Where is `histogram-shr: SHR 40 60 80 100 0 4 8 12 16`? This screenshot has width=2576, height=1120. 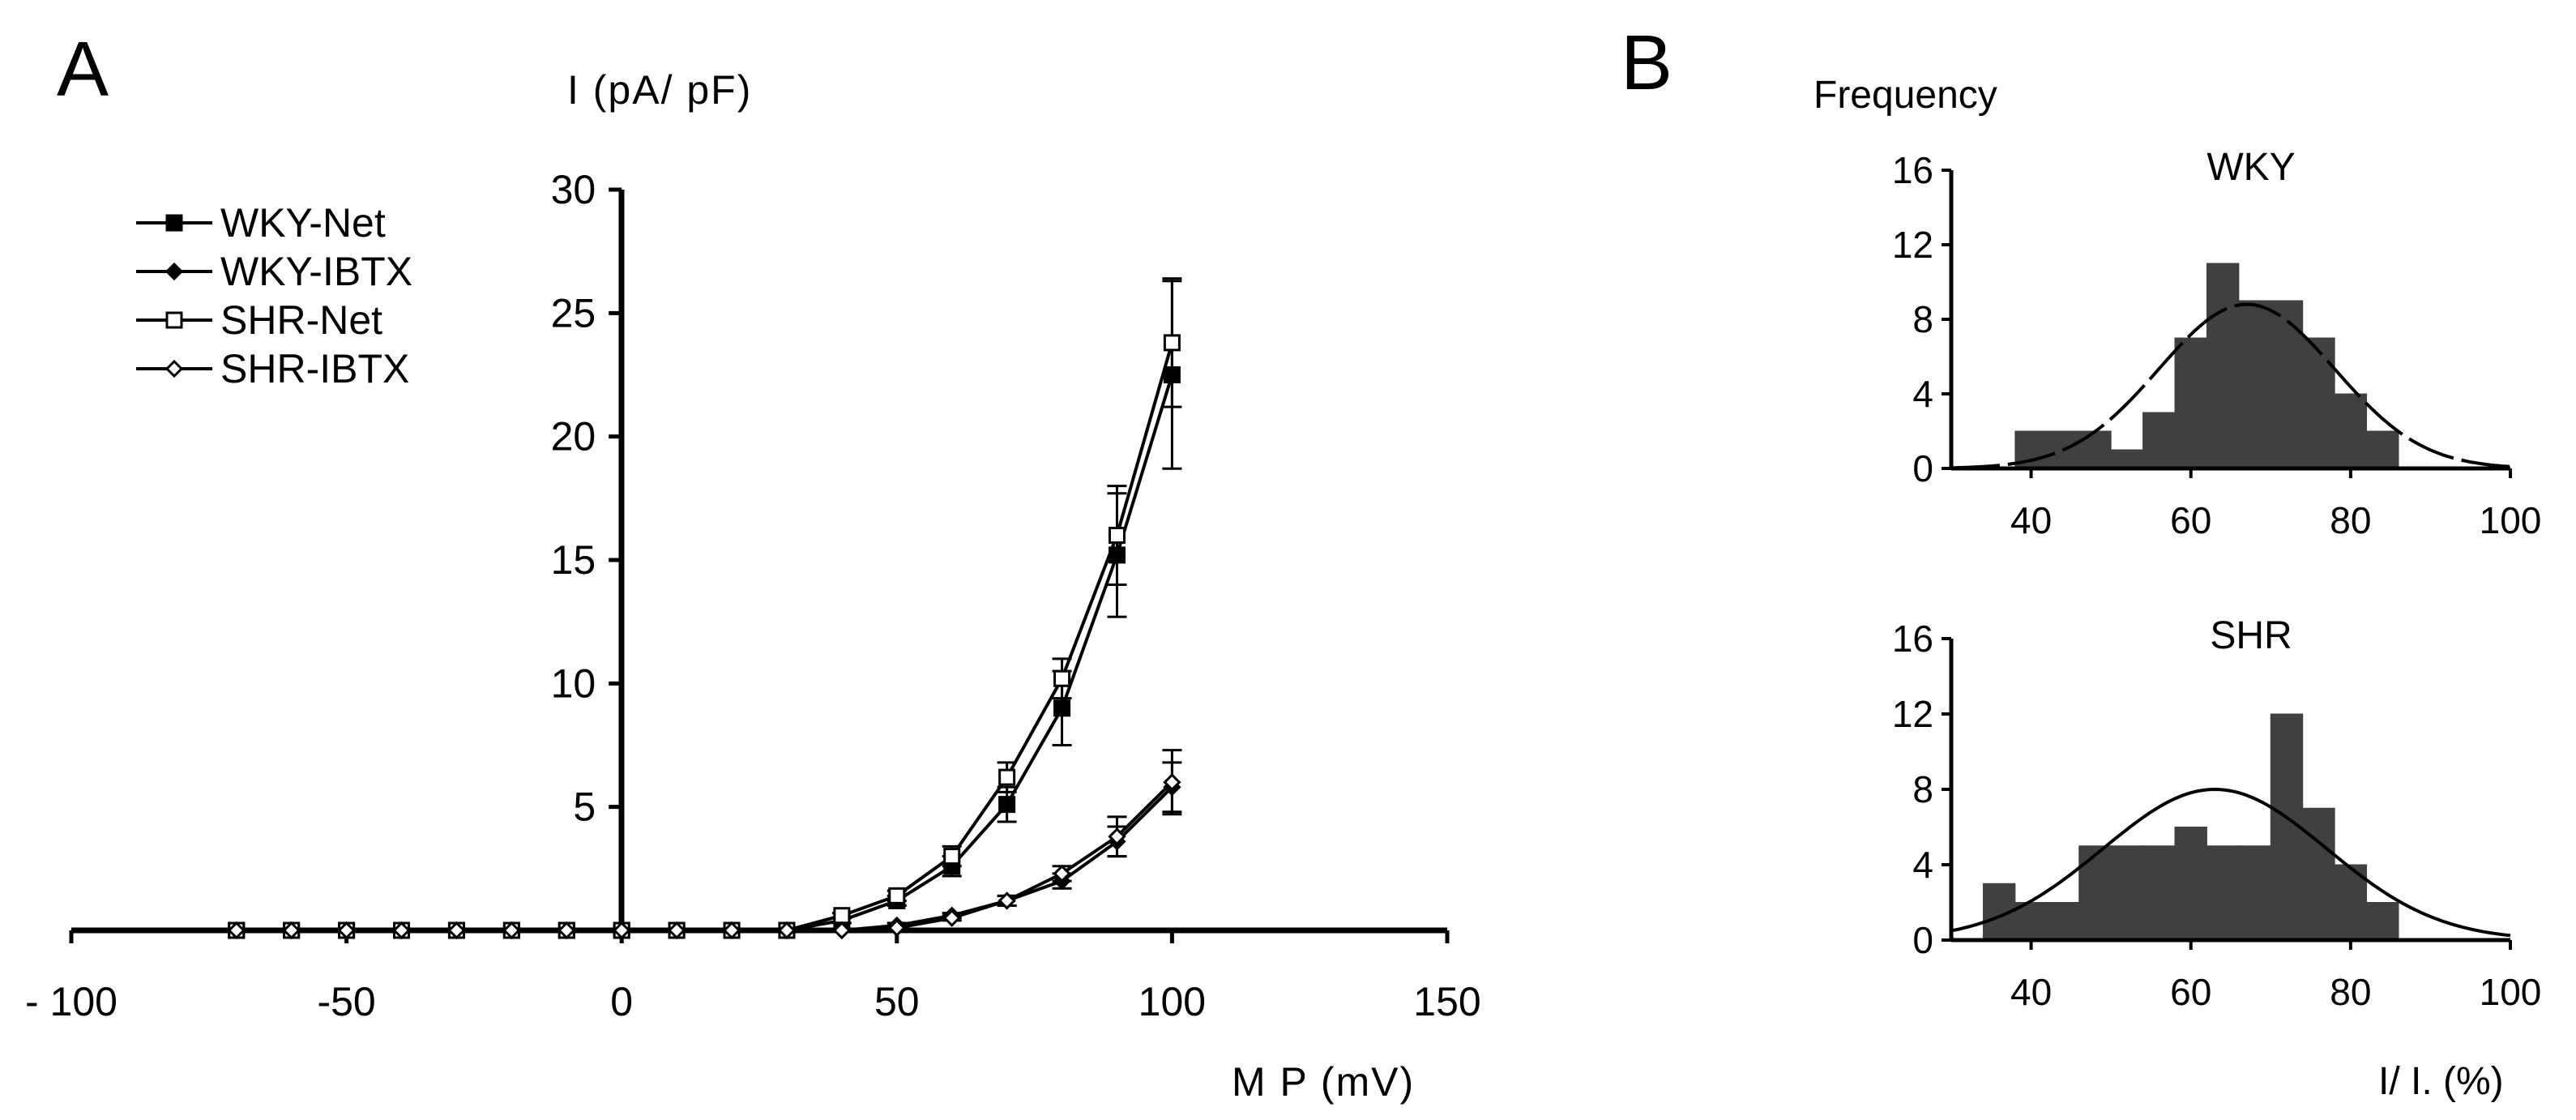
histogram-shr: SHR 40 60 80 100 0 4 8 12 16 is located at coordinates (2217, 813).